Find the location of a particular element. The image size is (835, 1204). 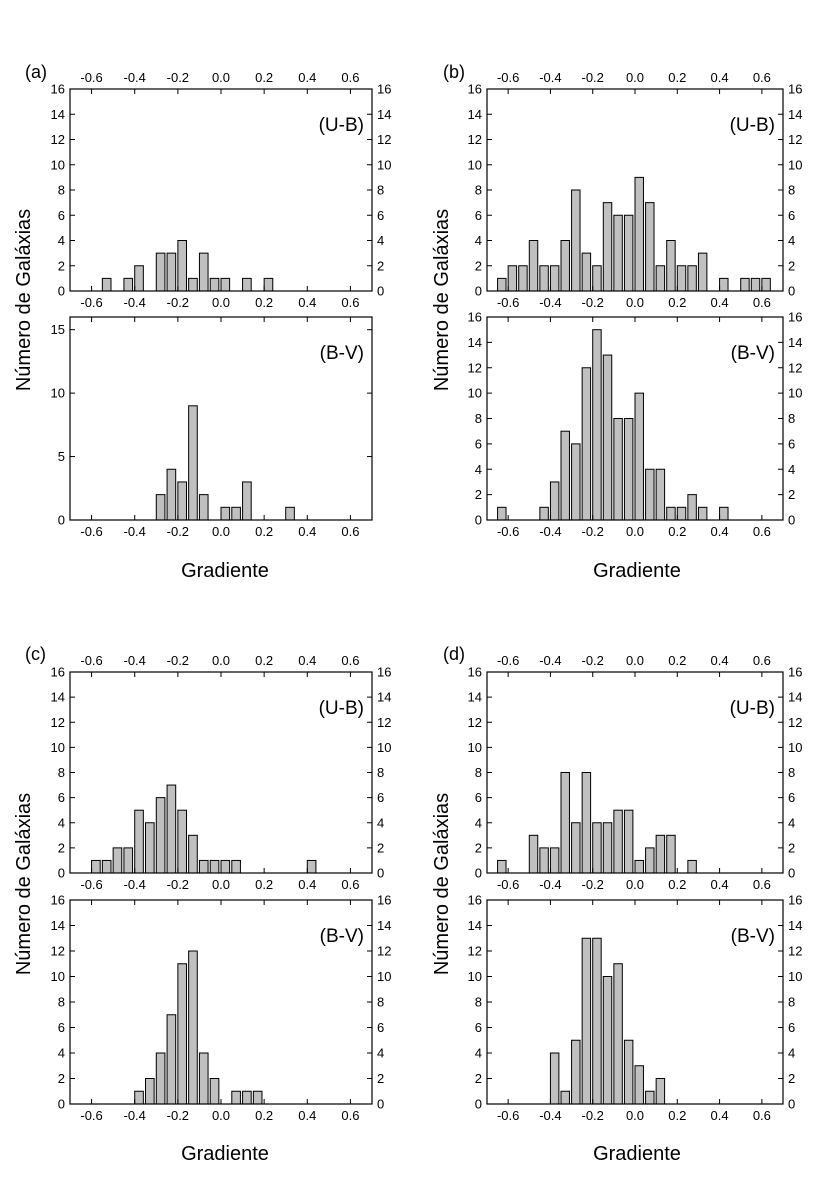

y-tick-label: 5 is located at coordinates (61, 456).